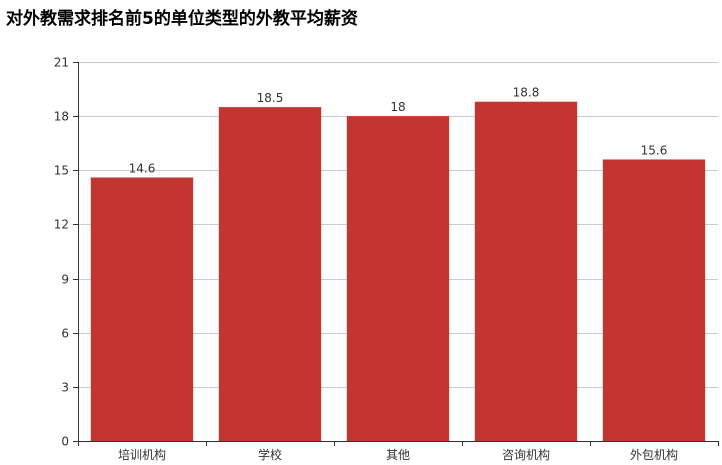 The width and height of the screenshot is (722, 465). I want to click on y-axis-tick-label: 3, so click(65, 388).